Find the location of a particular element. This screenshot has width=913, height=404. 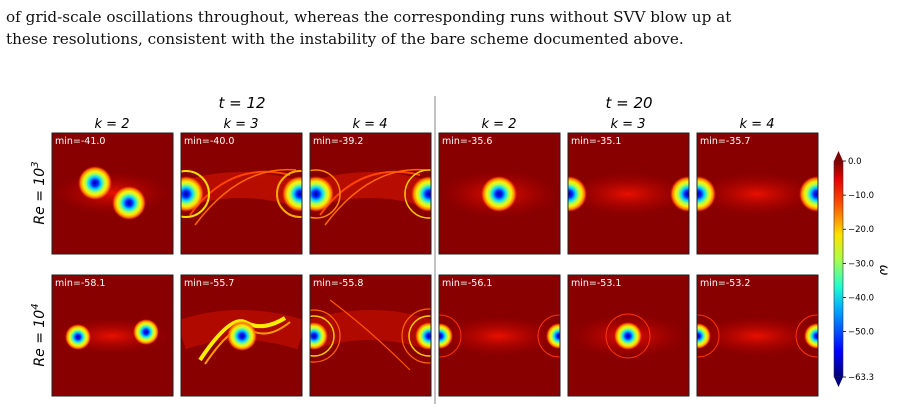

colorbar-gradient is located at coordinates (838, 269).